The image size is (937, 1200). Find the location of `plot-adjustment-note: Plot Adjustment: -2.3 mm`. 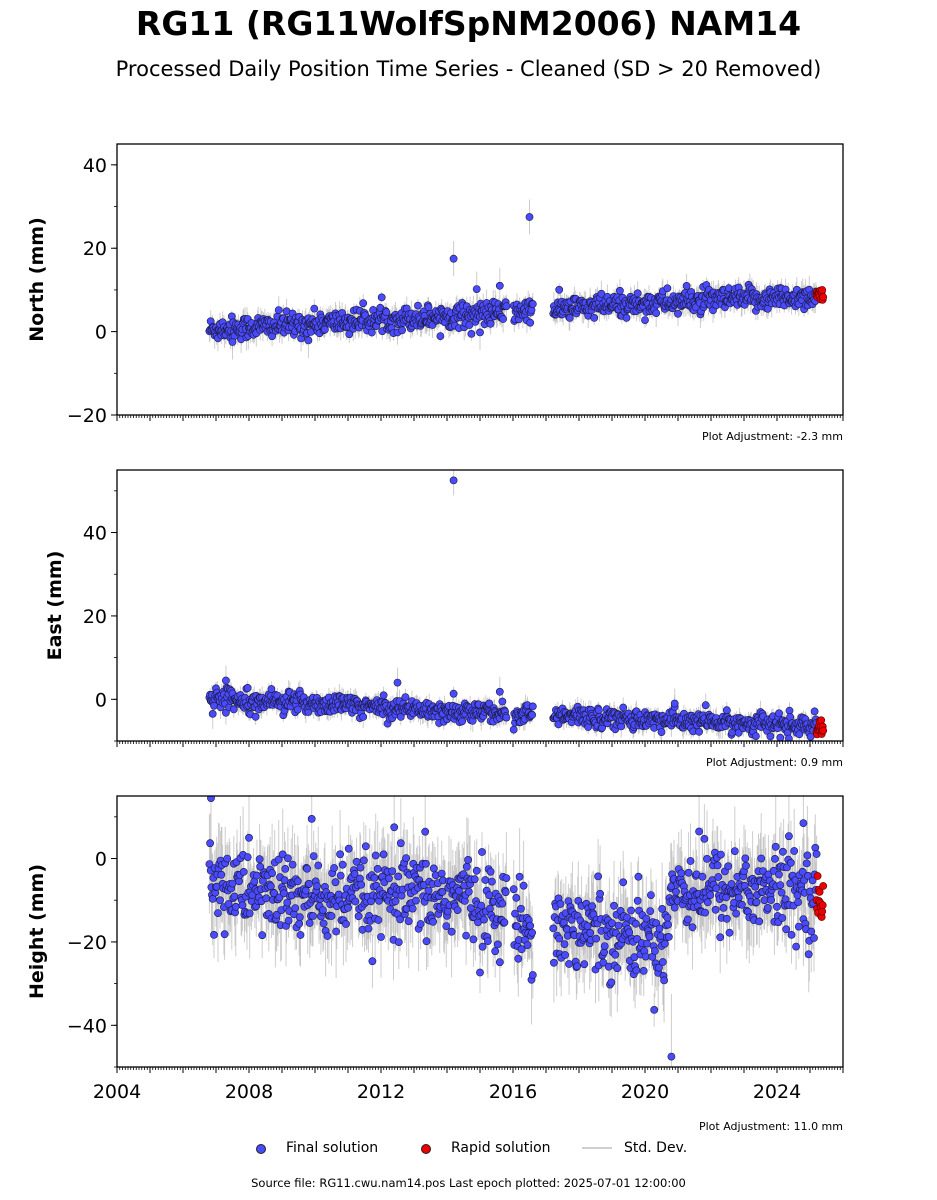

plot-adjustment-note: Plot Adjustment: -2.3 mm is located at coordinates (772, 436).